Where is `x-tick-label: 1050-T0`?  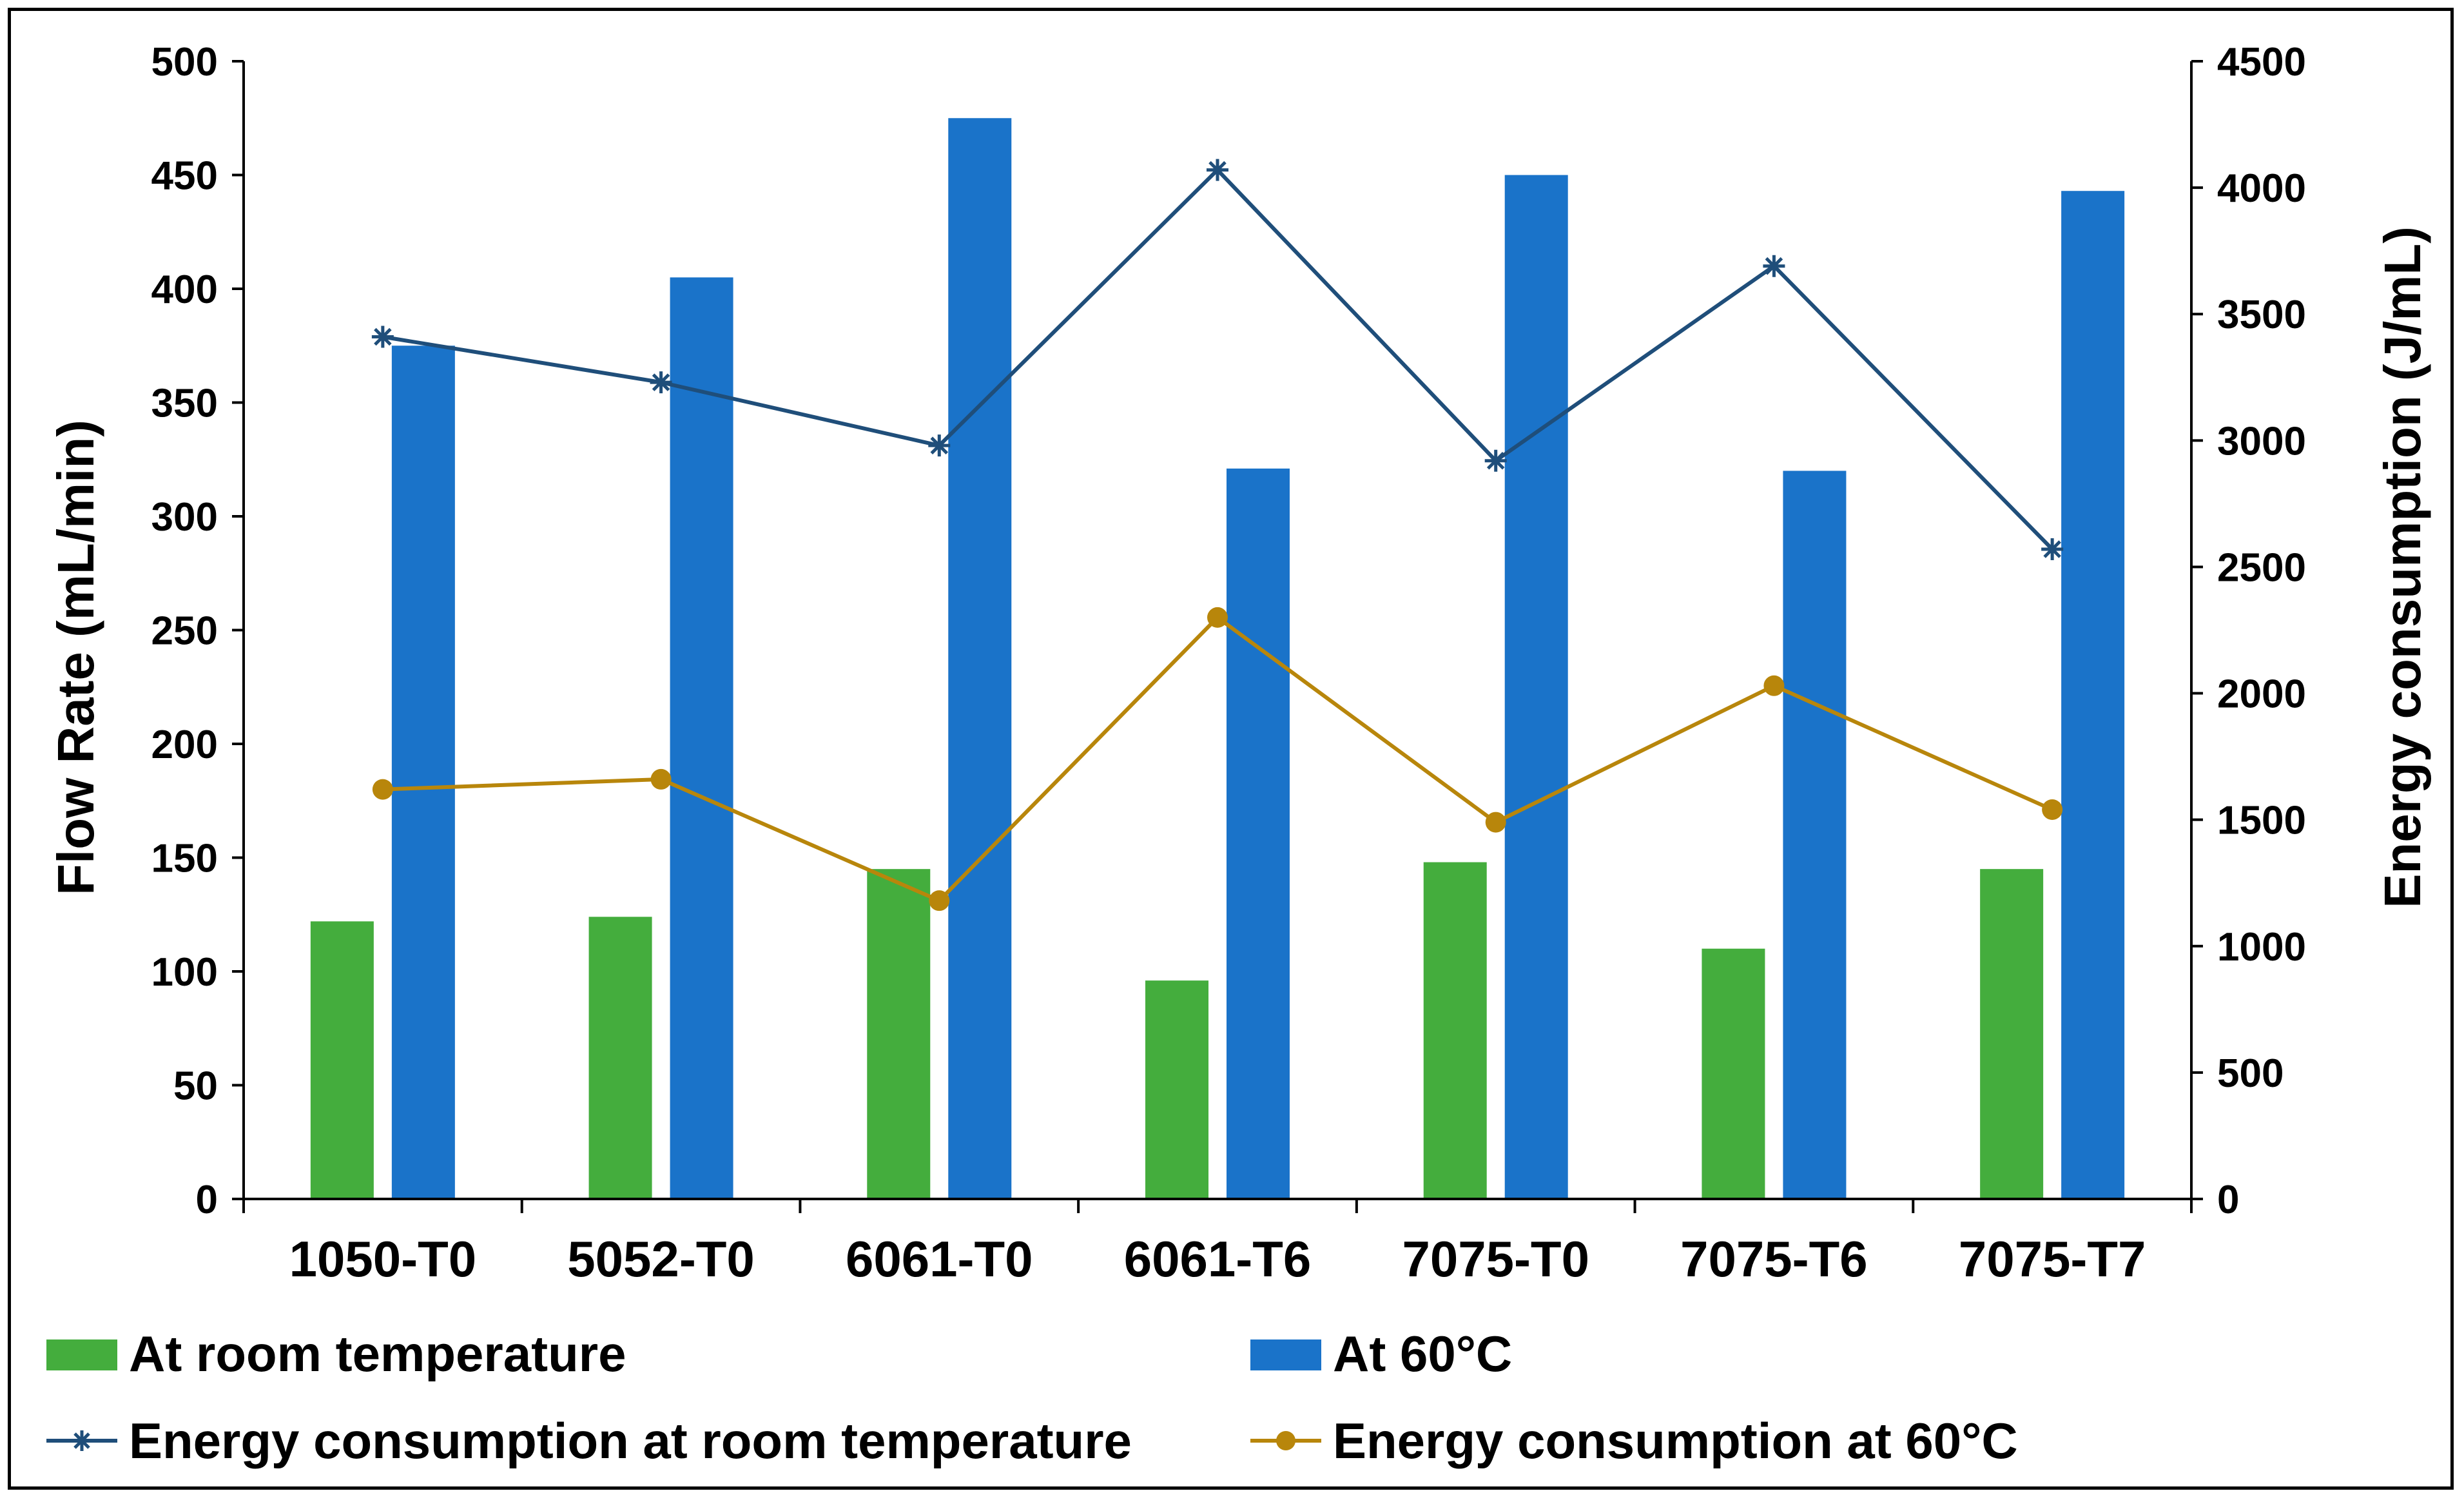
x-tick-label: 1050-T0 is located at coordinates (383, 1259).